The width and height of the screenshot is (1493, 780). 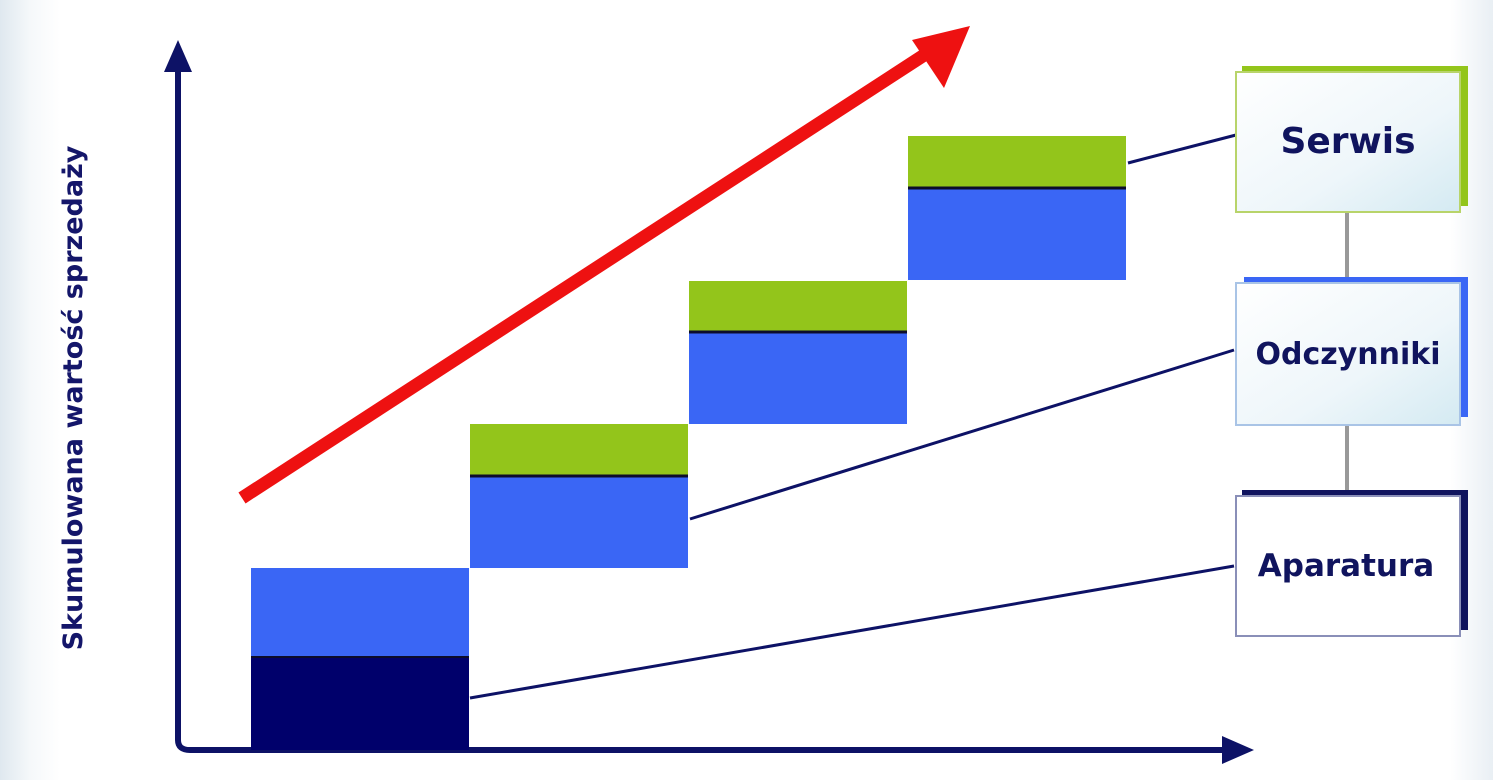 I want to click on step-4-odczynniki-block, so click(x=1017, y=234).